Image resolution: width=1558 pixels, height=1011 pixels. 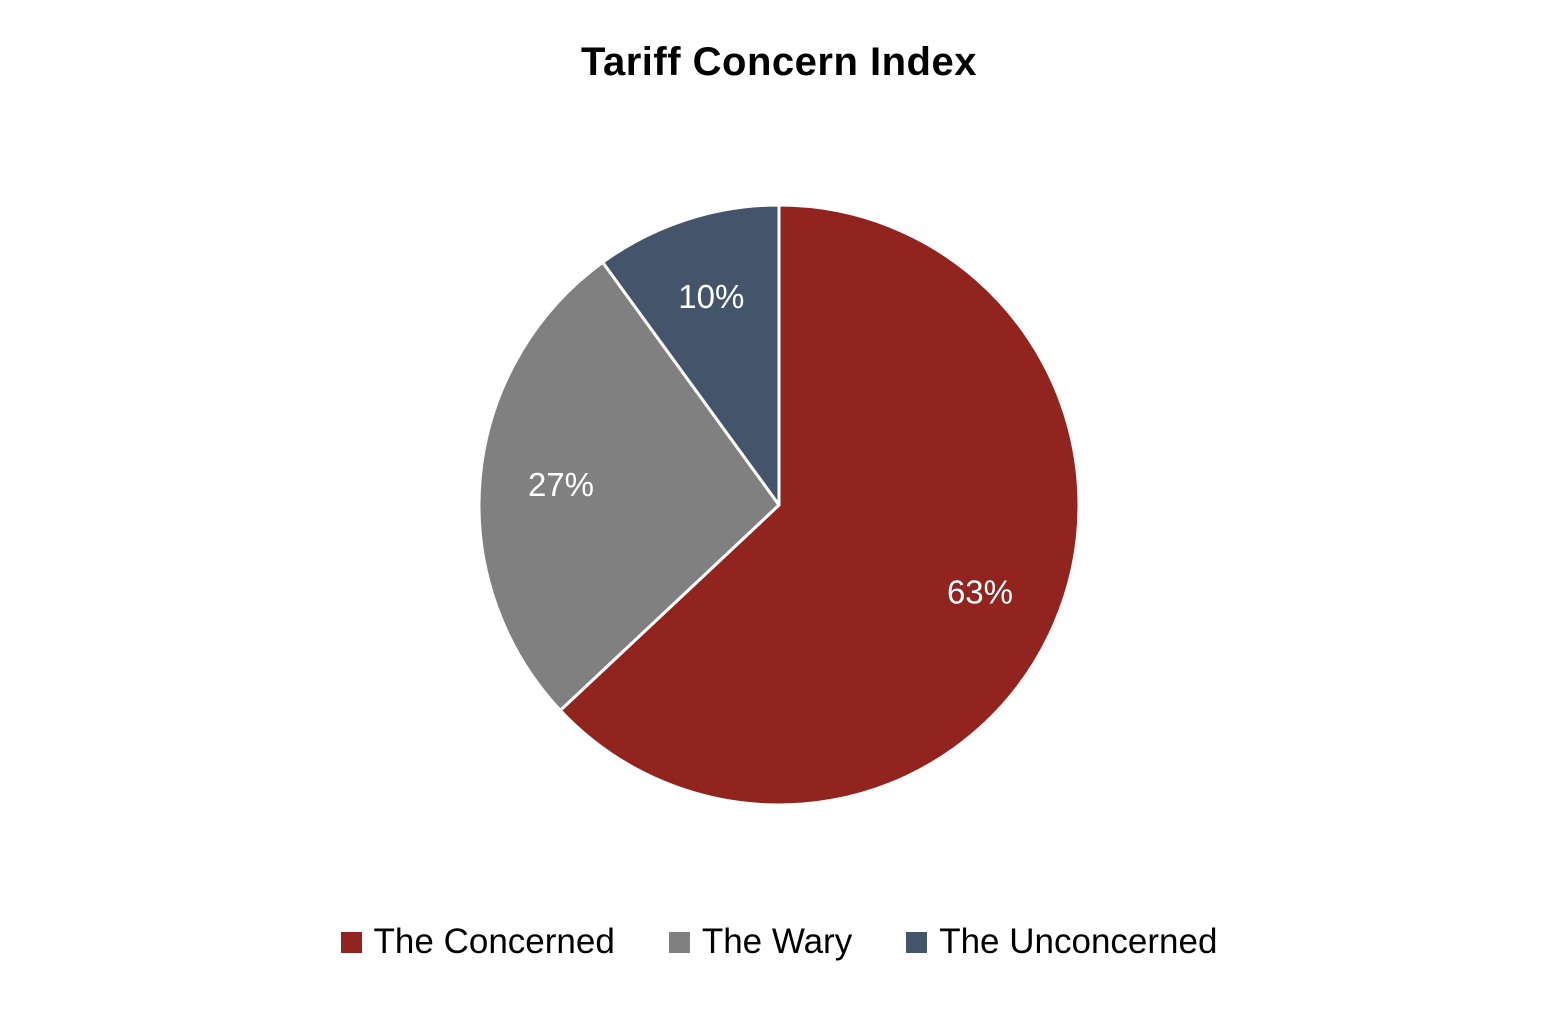 I want to click on legend-item-the-unconcerned: The Unconcerned, so click(x=1061, y=942).